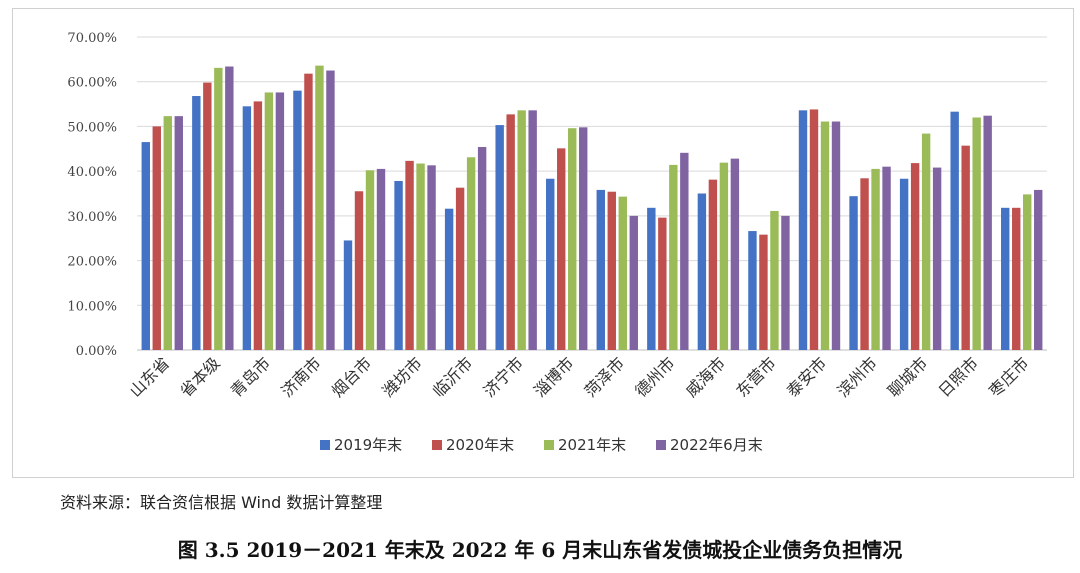  I want to click on y-tick-label: 70.00%, so click(92, 38).